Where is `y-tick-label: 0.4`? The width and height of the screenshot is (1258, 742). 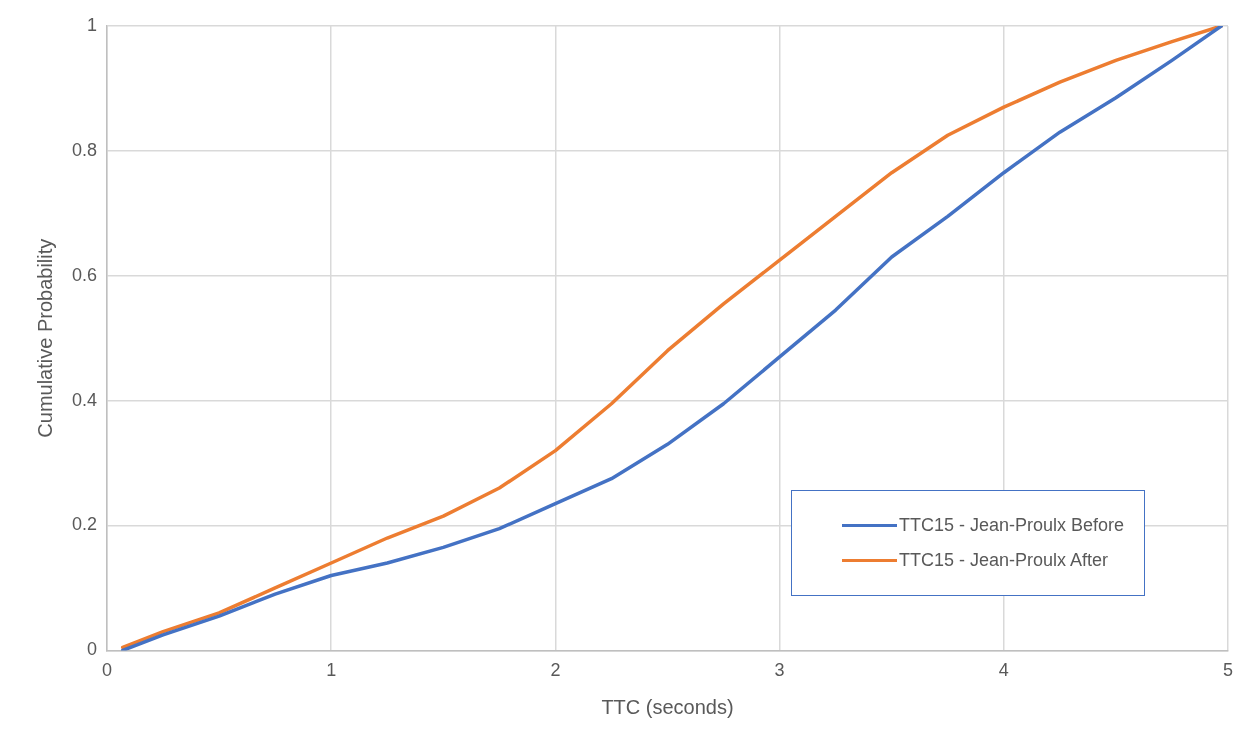
y-tick-label: 0.4 is located at coordinates (84, 399).